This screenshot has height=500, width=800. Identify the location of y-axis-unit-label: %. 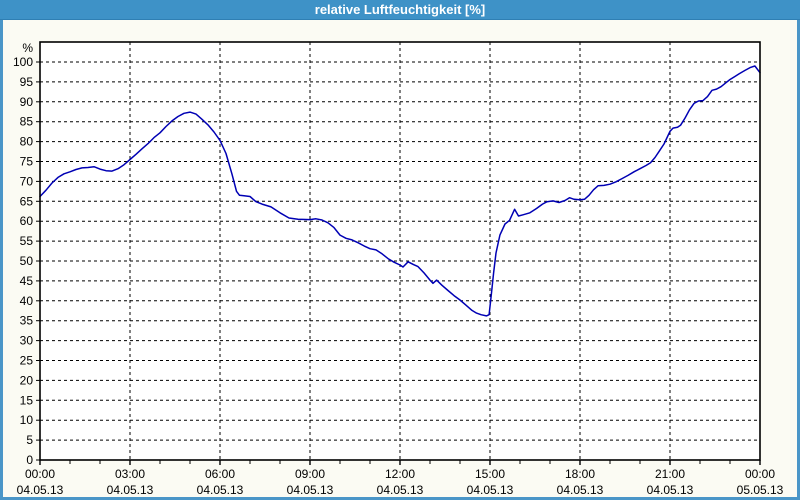
(27, 48).